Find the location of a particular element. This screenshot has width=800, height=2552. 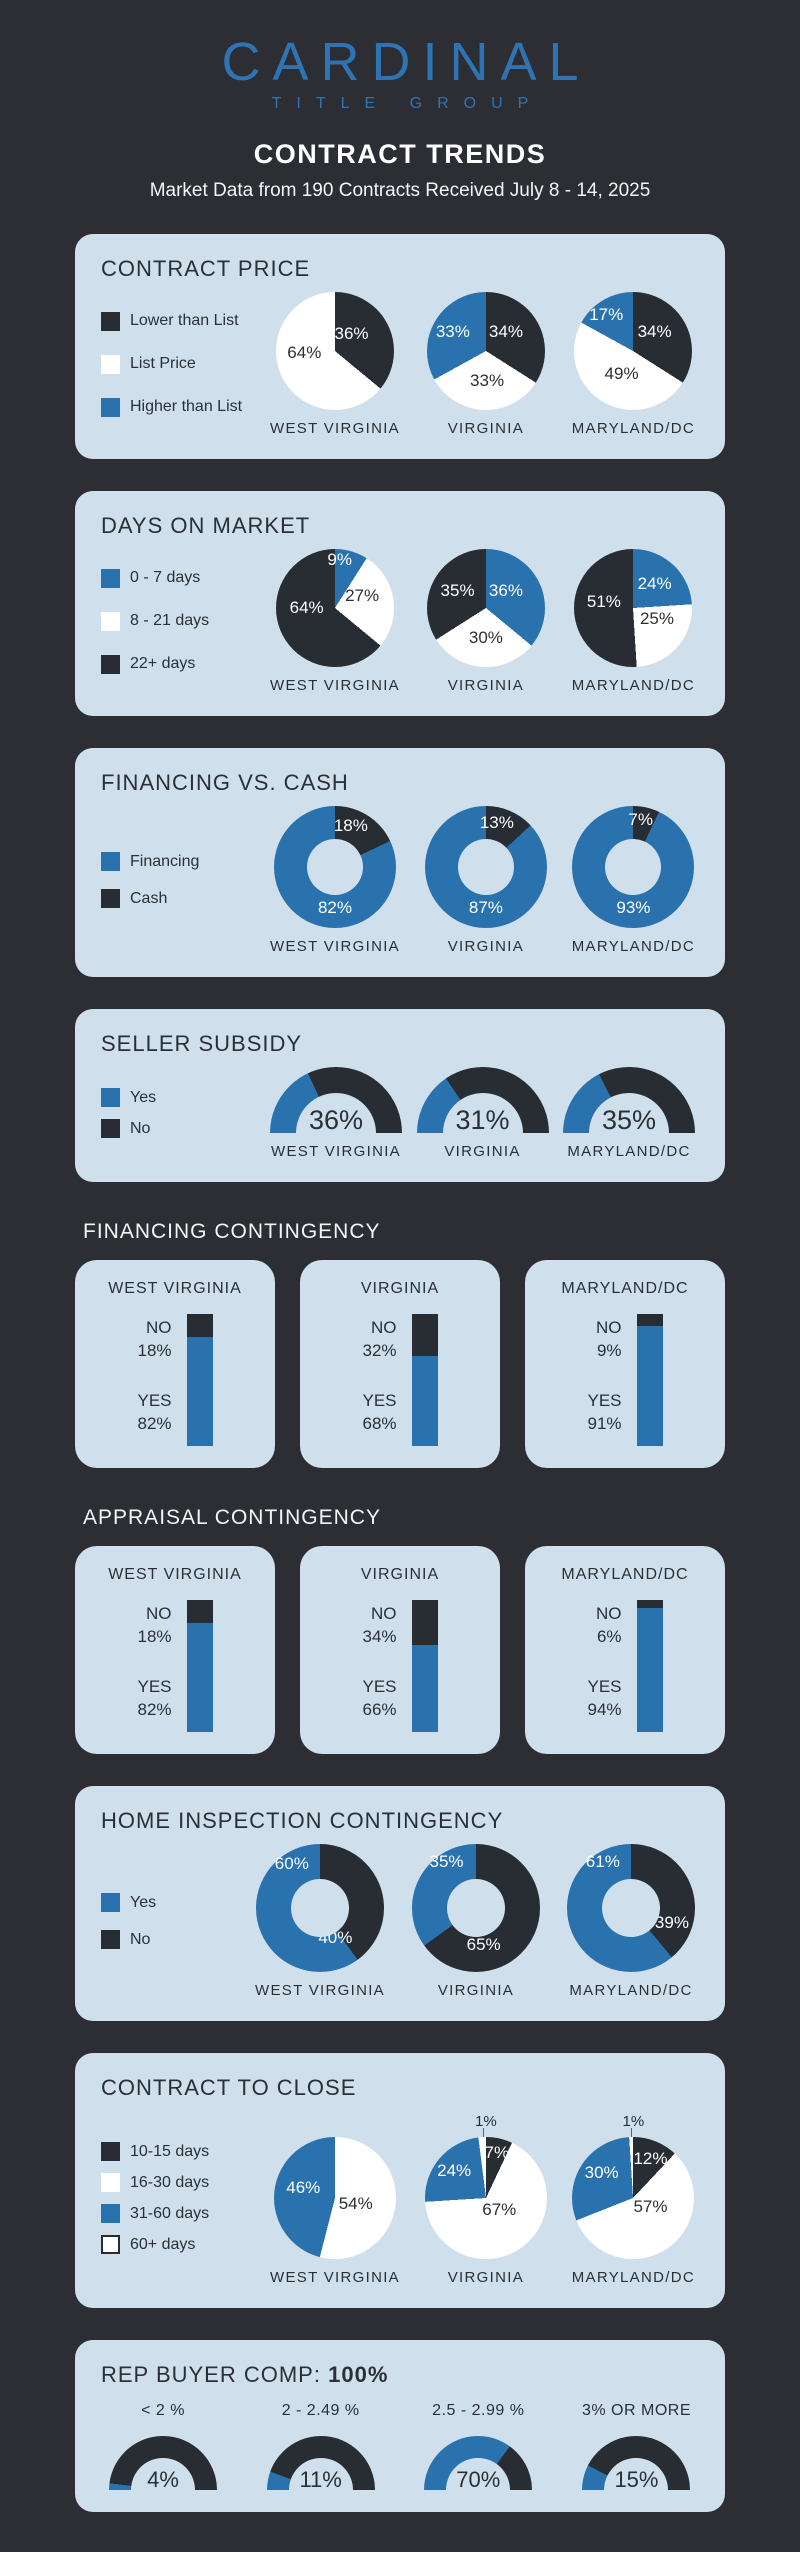

slice-label: 18% is located at coordinates (350, 826).